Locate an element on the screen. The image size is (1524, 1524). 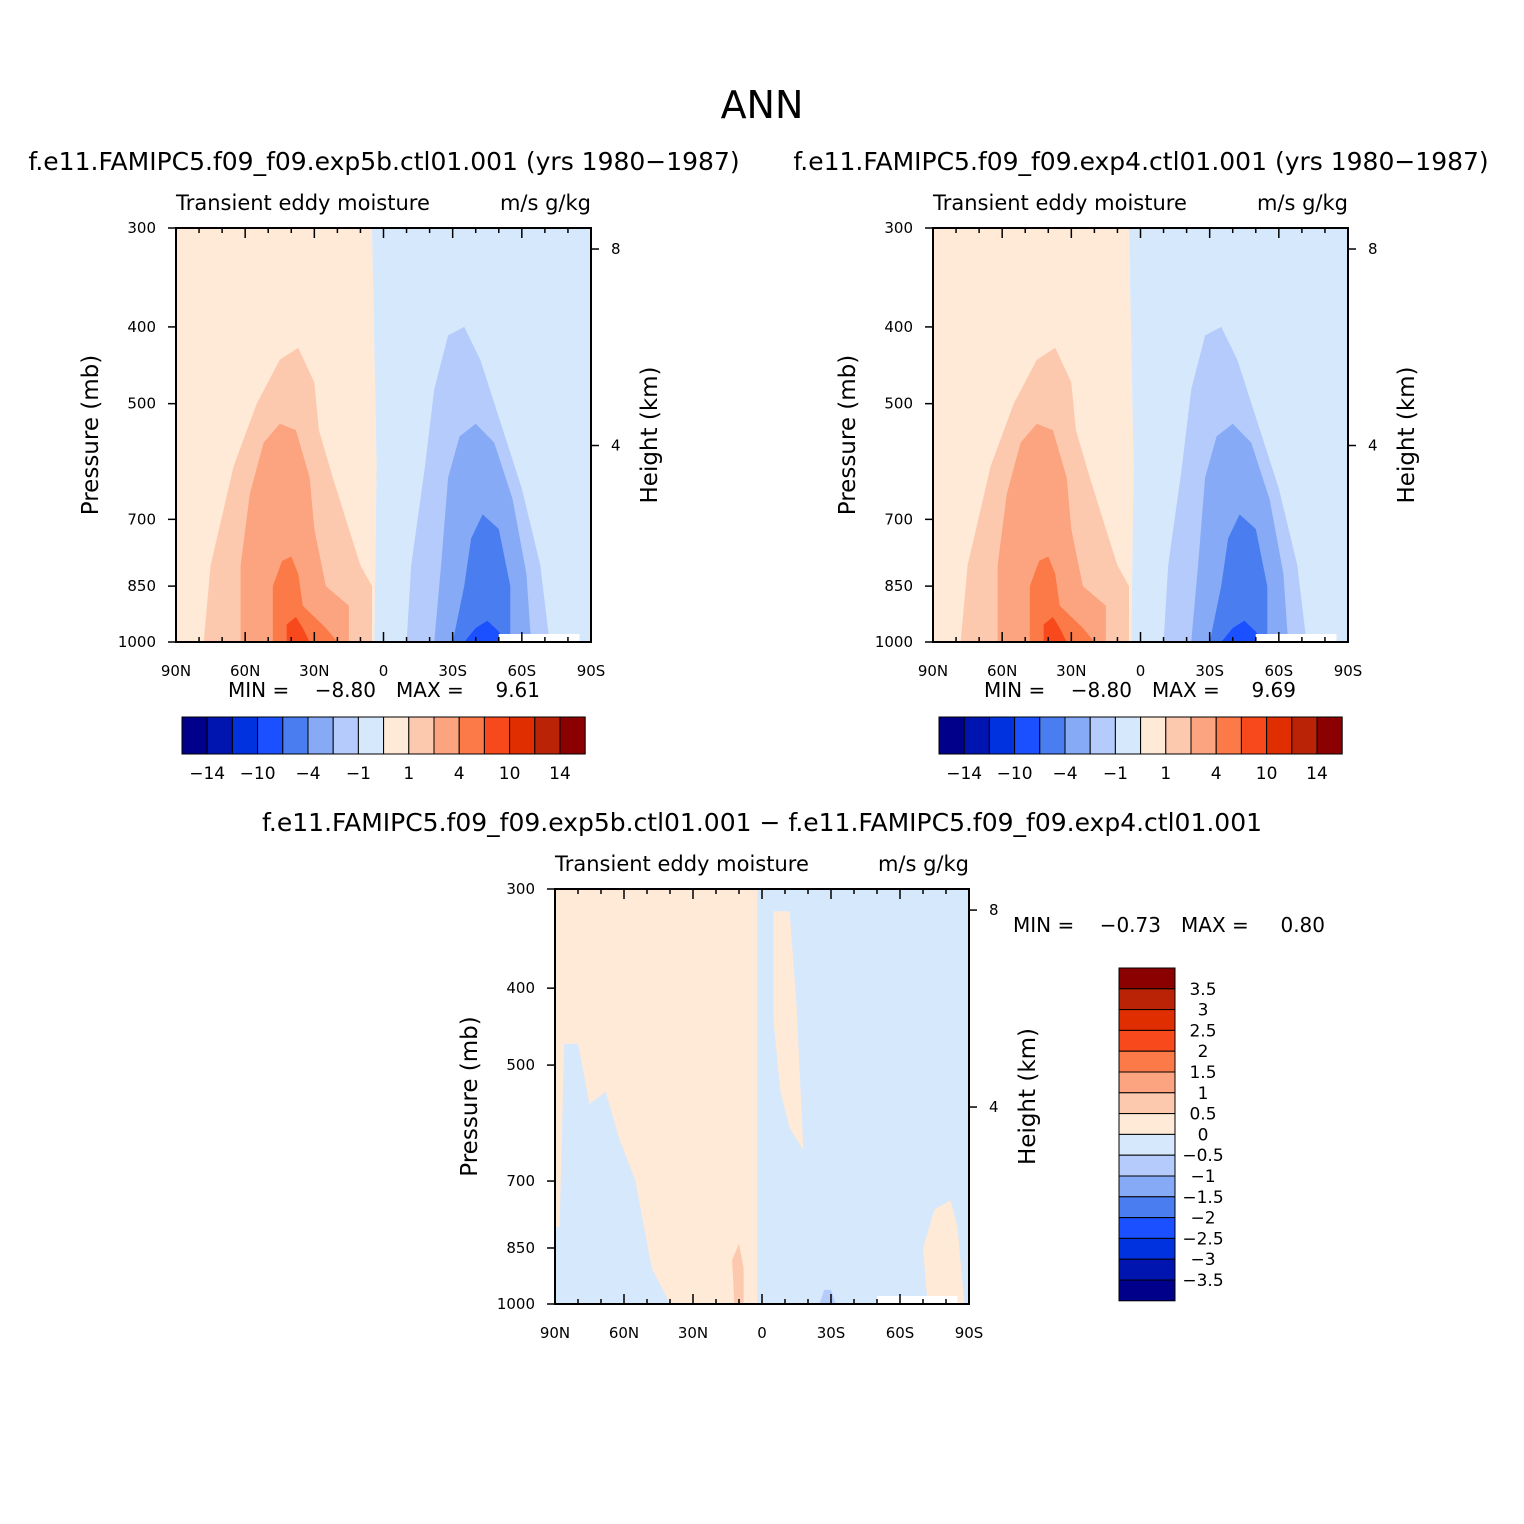
contour-pos-sh-lower is located at coordinates (944, 1252).